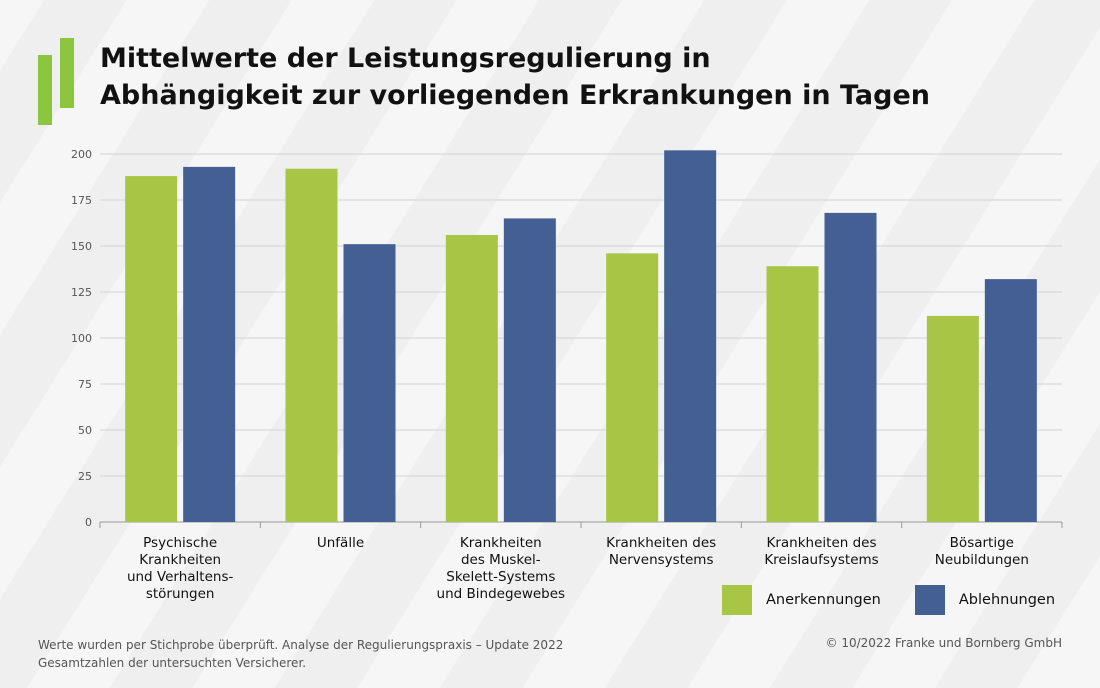 This screenshot has width=1100, height=688. What do you see at coordinates (981, 543) in the screenshot?
I see `x-category-label-line: Bösartige` at bounding box center [981, 543].